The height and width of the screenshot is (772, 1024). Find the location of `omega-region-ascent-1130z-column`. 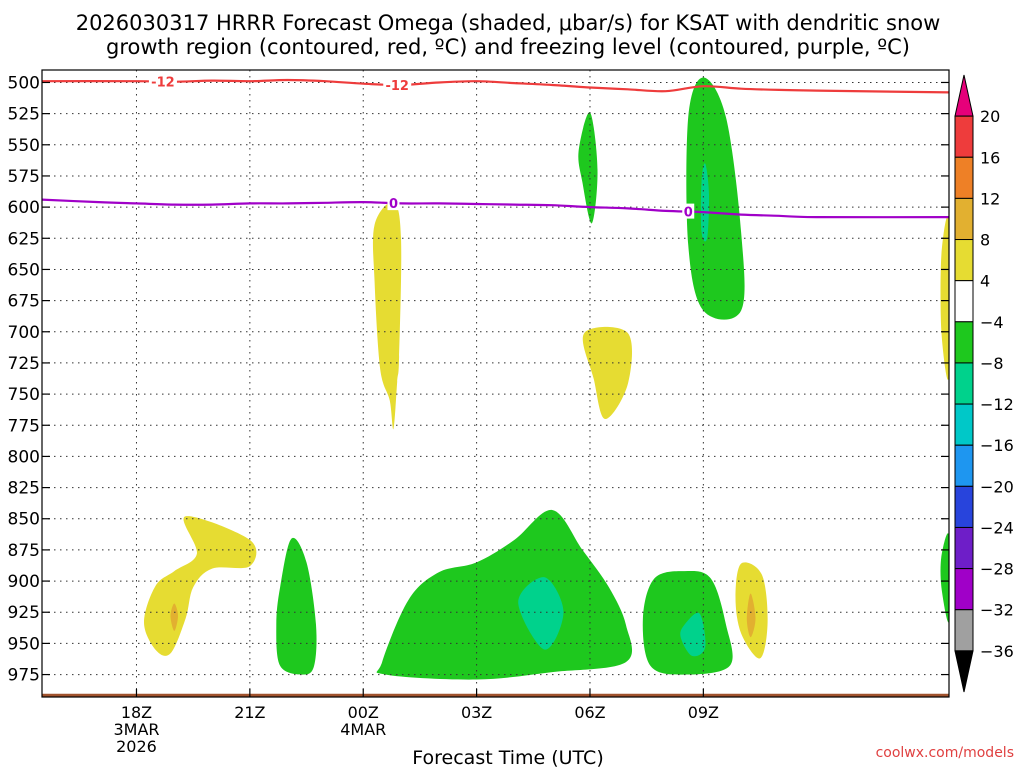

omega-region-ascent-1130z-column is located at coordinates (387, 315).